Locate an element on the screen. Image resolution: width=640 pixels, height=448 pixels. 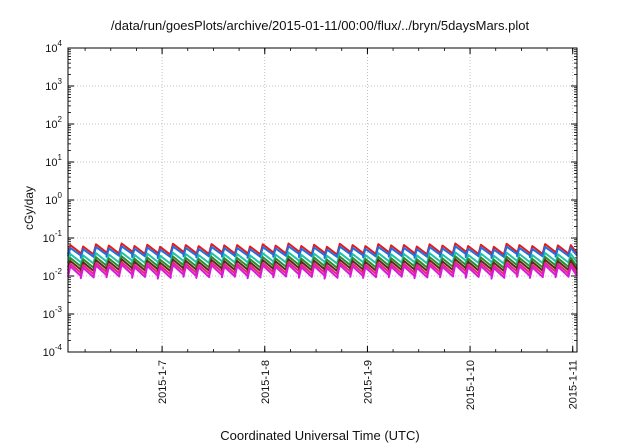
y-tick-label: 10¹ is located at coordinates (53, 161).